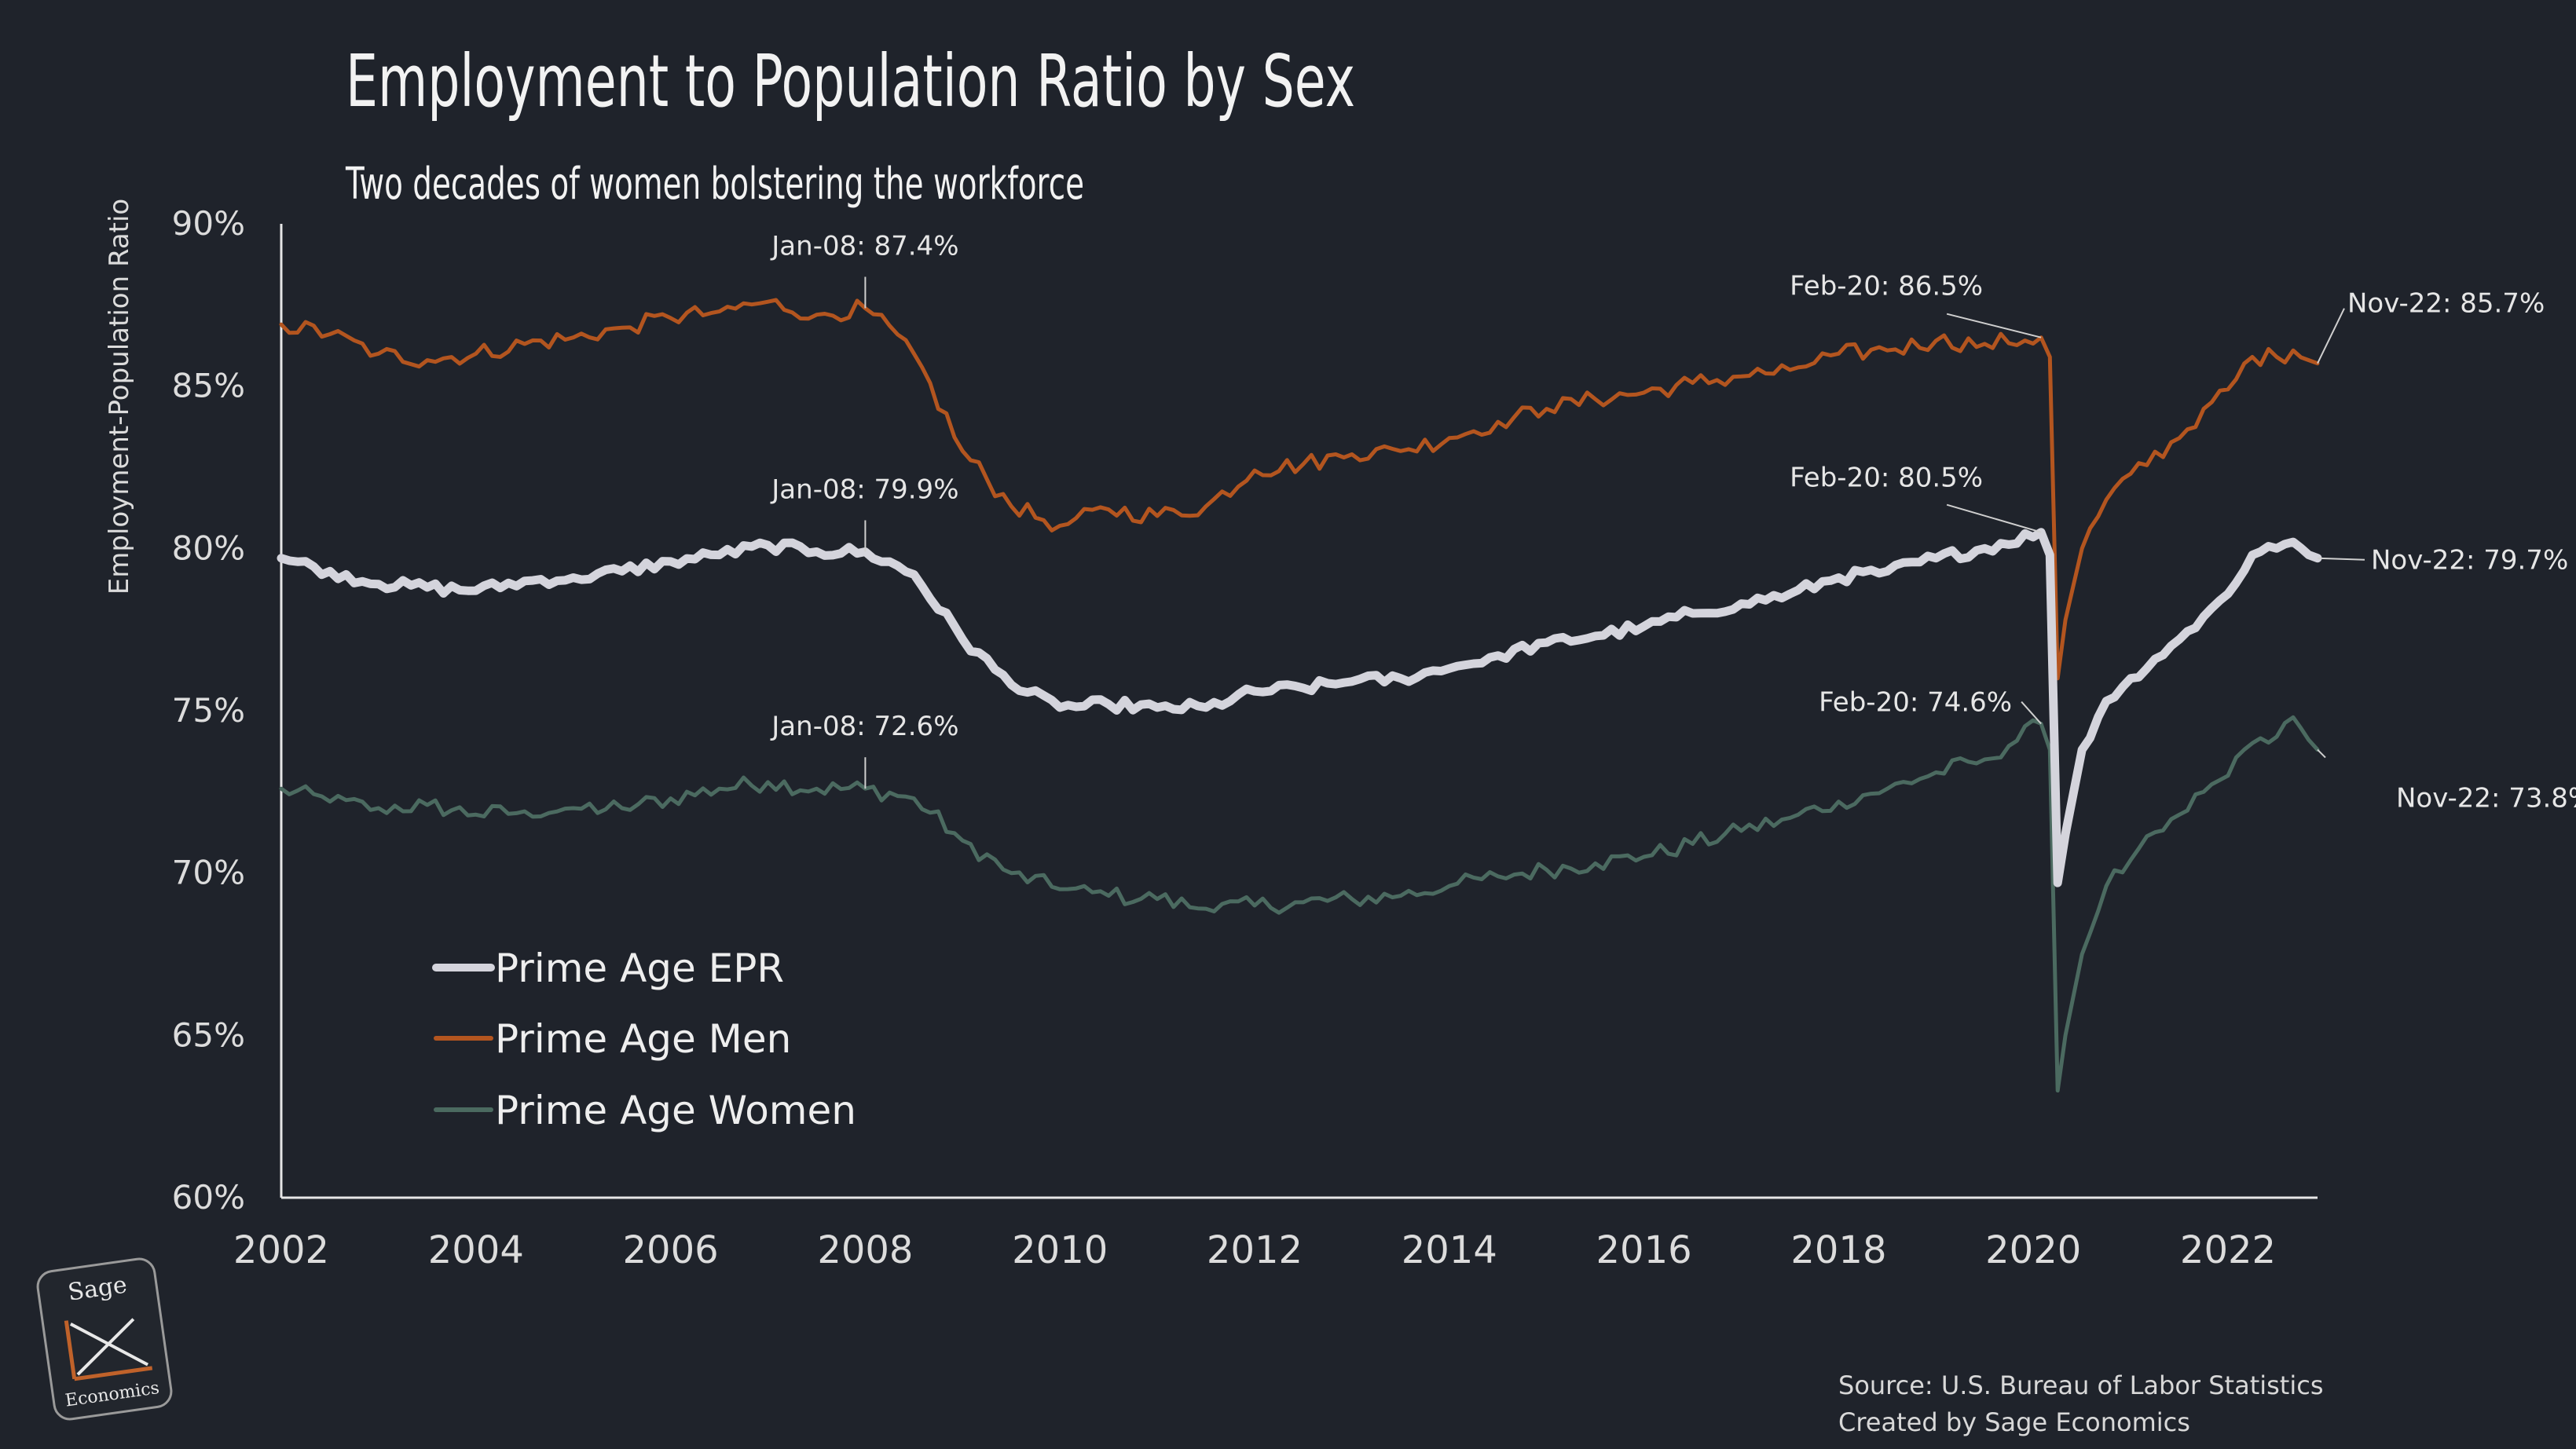 The height and width of the screenshot is (1449, 2576). I want to click on y-tick-label: 60%, so click(208, 1197).